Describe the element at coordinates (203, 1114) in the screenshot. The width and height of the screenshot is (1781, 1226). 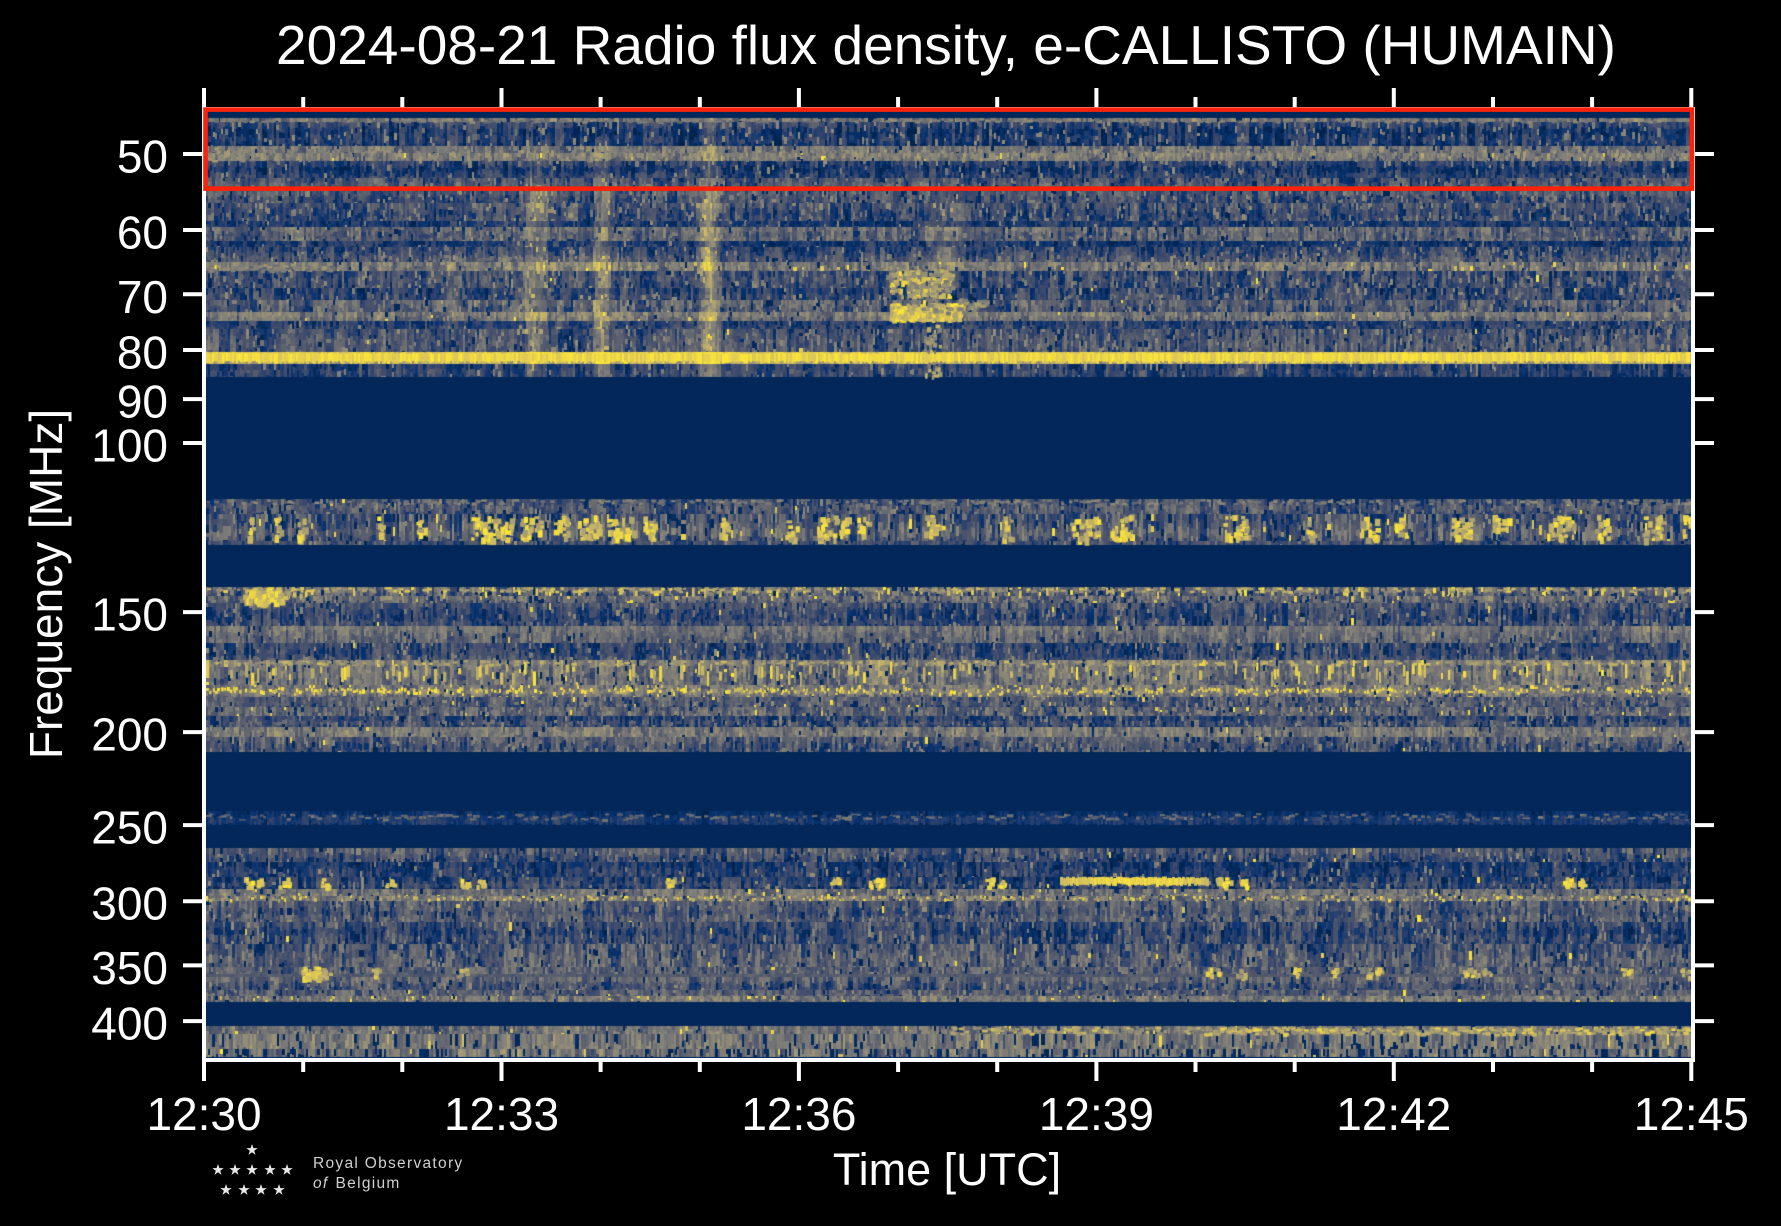
I see `svg-text: 12:30` at that location.